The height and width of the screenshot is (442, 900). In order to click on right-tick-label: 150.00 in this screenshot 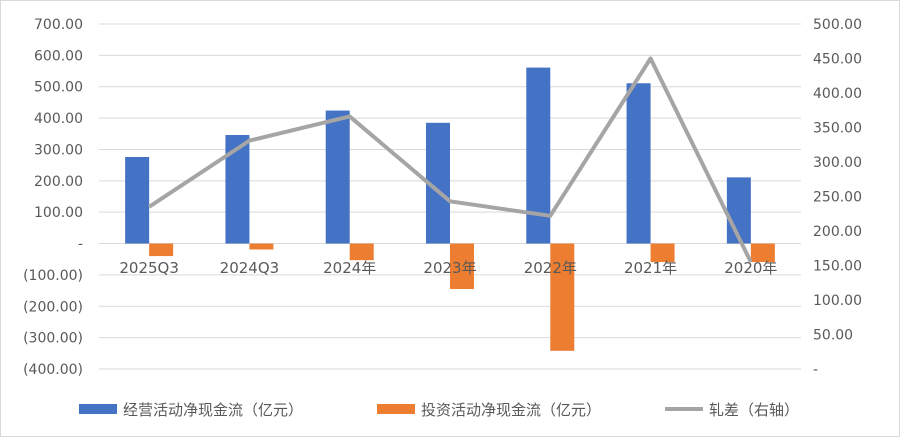, I will do `click(837, 267)`.